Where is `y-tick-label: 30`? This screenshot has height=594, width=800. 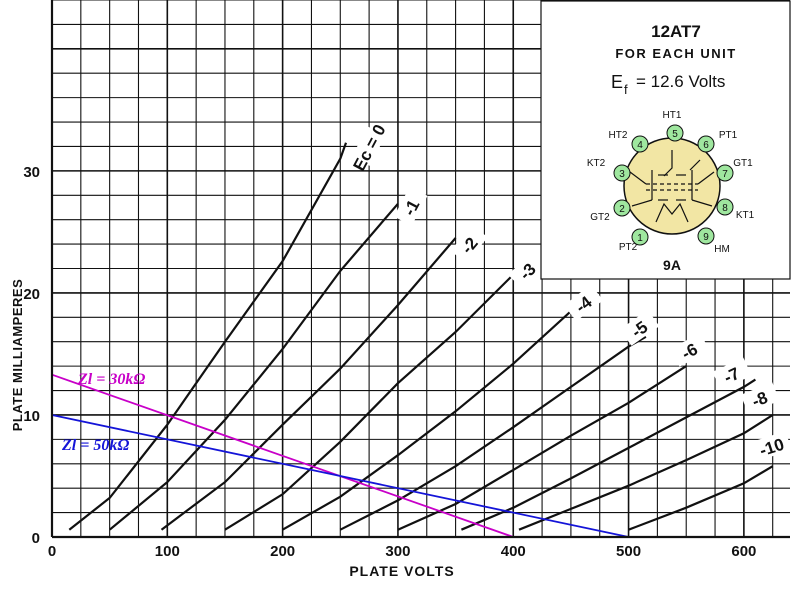
y-tick-label: 30 is located at coordinates (31, 172).